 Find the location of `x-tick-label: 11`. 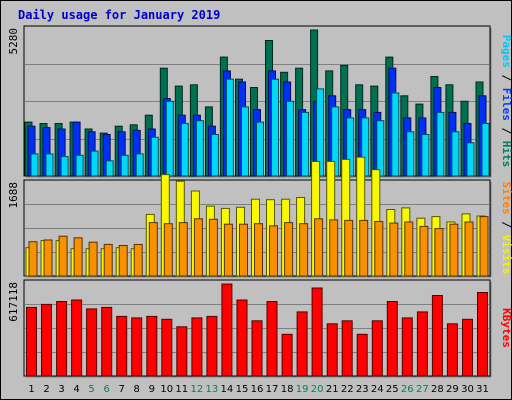

x-tick-label: 11 is located at coordinates (181, 389).